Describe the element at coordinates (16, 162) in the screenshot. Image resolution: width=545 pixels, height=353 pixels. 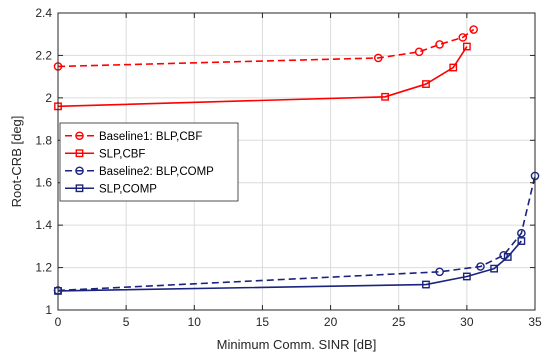
I see `y-axis-label: Root-CRB [deg]` at that location.